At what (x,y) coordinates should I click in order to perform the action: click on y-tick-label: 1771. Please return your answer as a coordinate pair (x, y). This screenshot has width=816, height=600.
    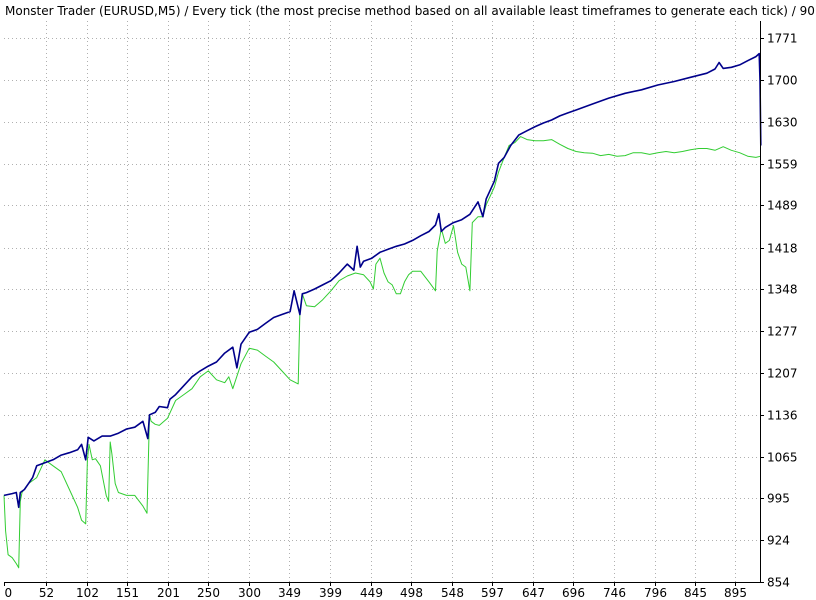
    Looking at the image, I should click on (782, 39).